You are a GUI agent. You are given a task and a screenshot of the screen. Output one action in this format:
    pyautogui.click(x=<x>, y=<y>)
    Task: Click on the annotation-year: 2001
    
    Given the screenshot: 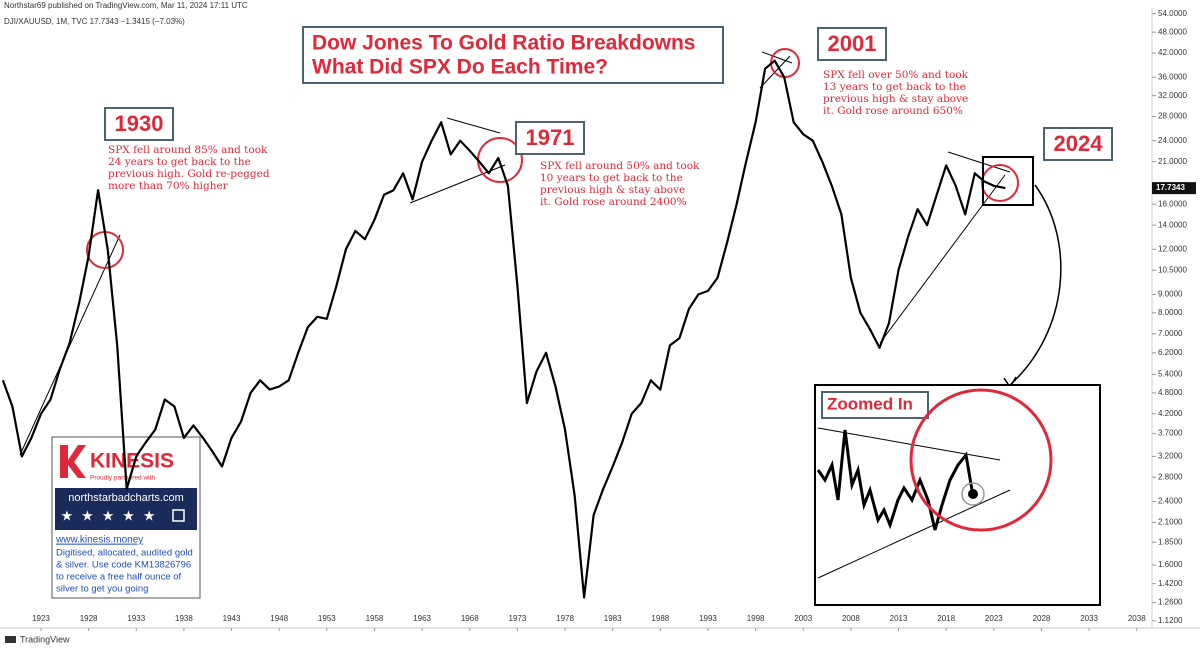 What is the action you would take?
    pyautogui.click(x=852, y=43)
    